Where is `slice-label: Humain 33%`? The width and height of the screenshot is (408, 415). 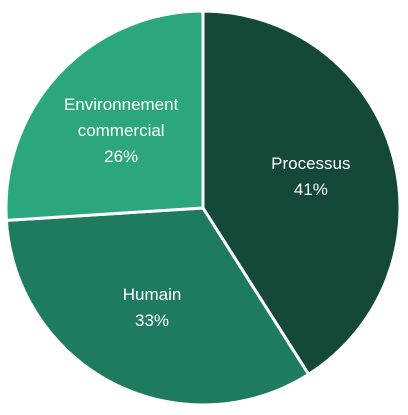
slice-label: Humain 33% is located at coordinates (152, 308).